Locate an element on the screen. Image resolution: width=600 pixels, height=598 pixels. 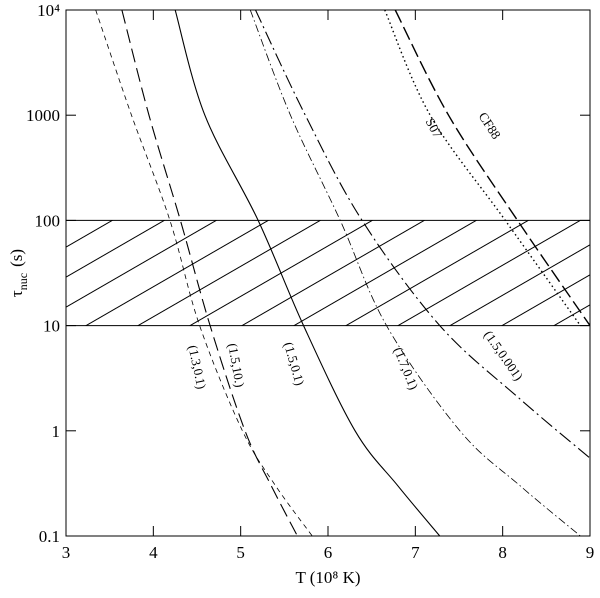
x-tick-label: 9 is located at coordinates (590, 552).